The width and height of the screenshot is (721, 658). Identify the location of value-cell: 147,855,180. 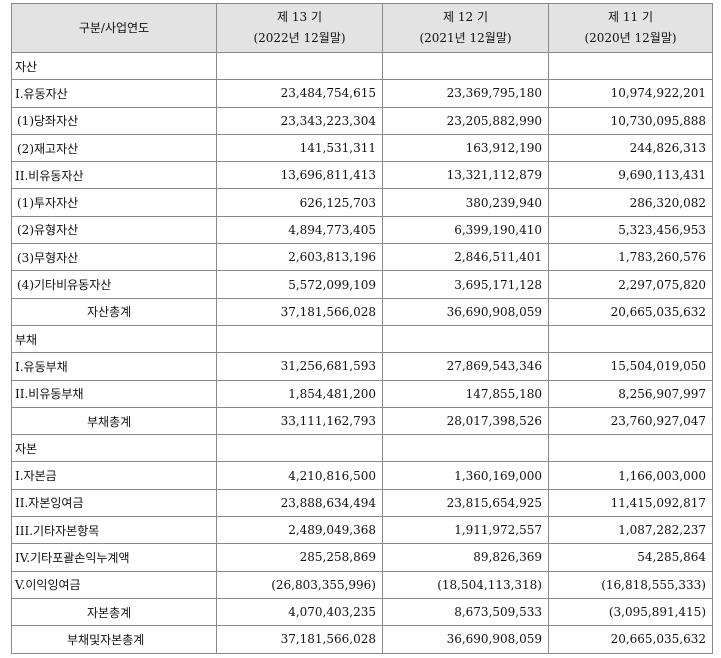
(465, 393).